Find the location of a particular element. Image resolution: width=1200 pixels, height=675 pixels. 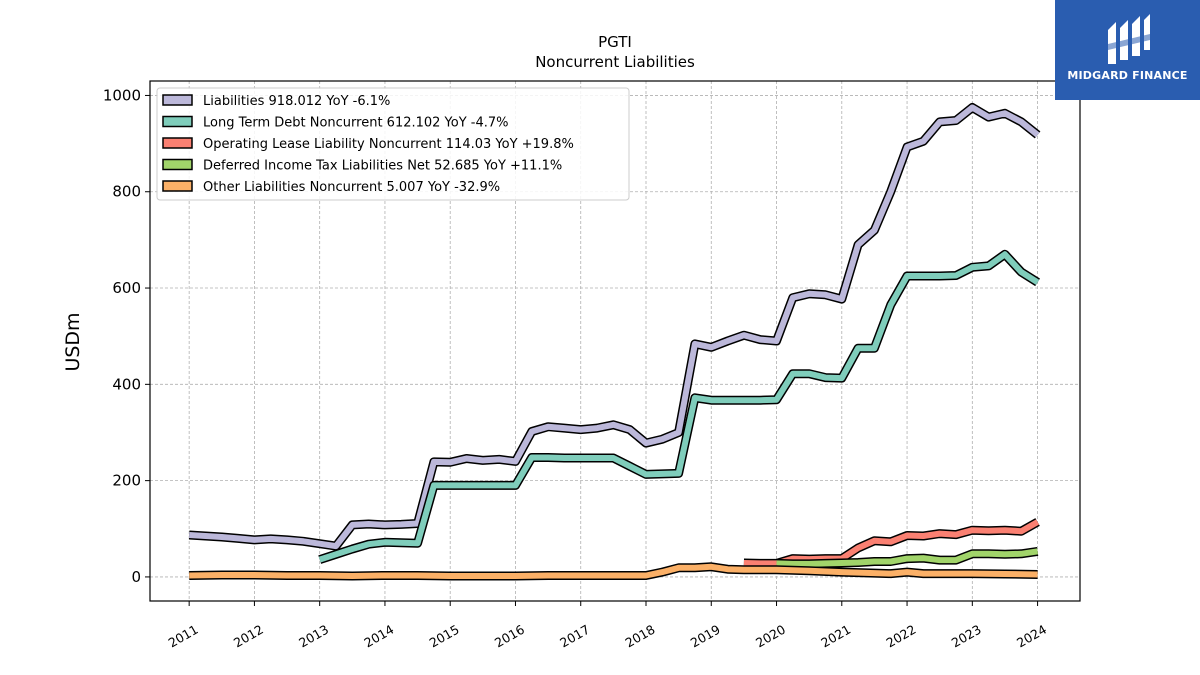

x-tick-label: 2021 is located at coordinates (835, 636).